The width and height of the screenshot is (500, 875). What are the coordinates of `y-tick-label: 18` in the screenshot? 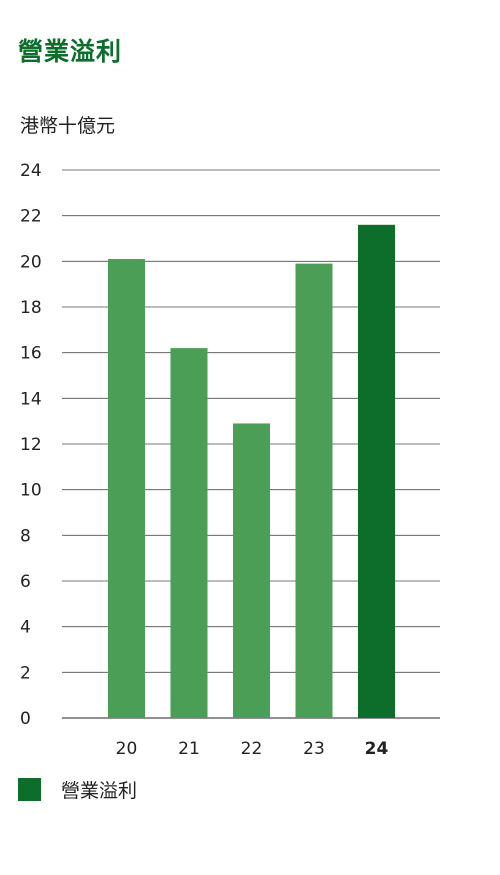 It's located at (31, 308).